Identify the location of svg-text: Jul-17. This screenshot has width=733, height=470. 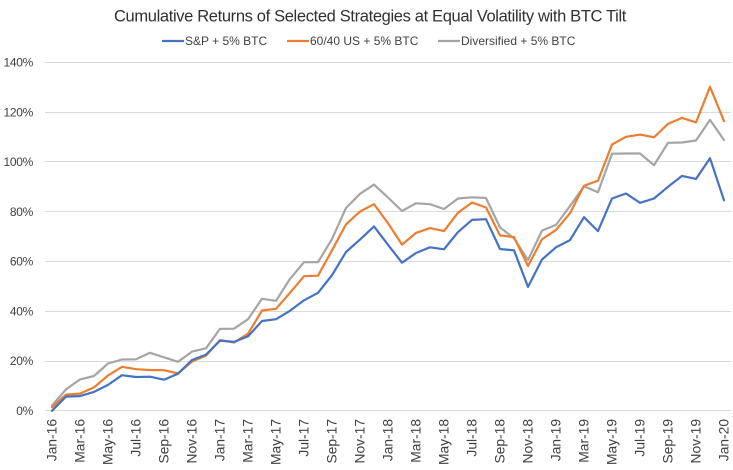
(304, 438).